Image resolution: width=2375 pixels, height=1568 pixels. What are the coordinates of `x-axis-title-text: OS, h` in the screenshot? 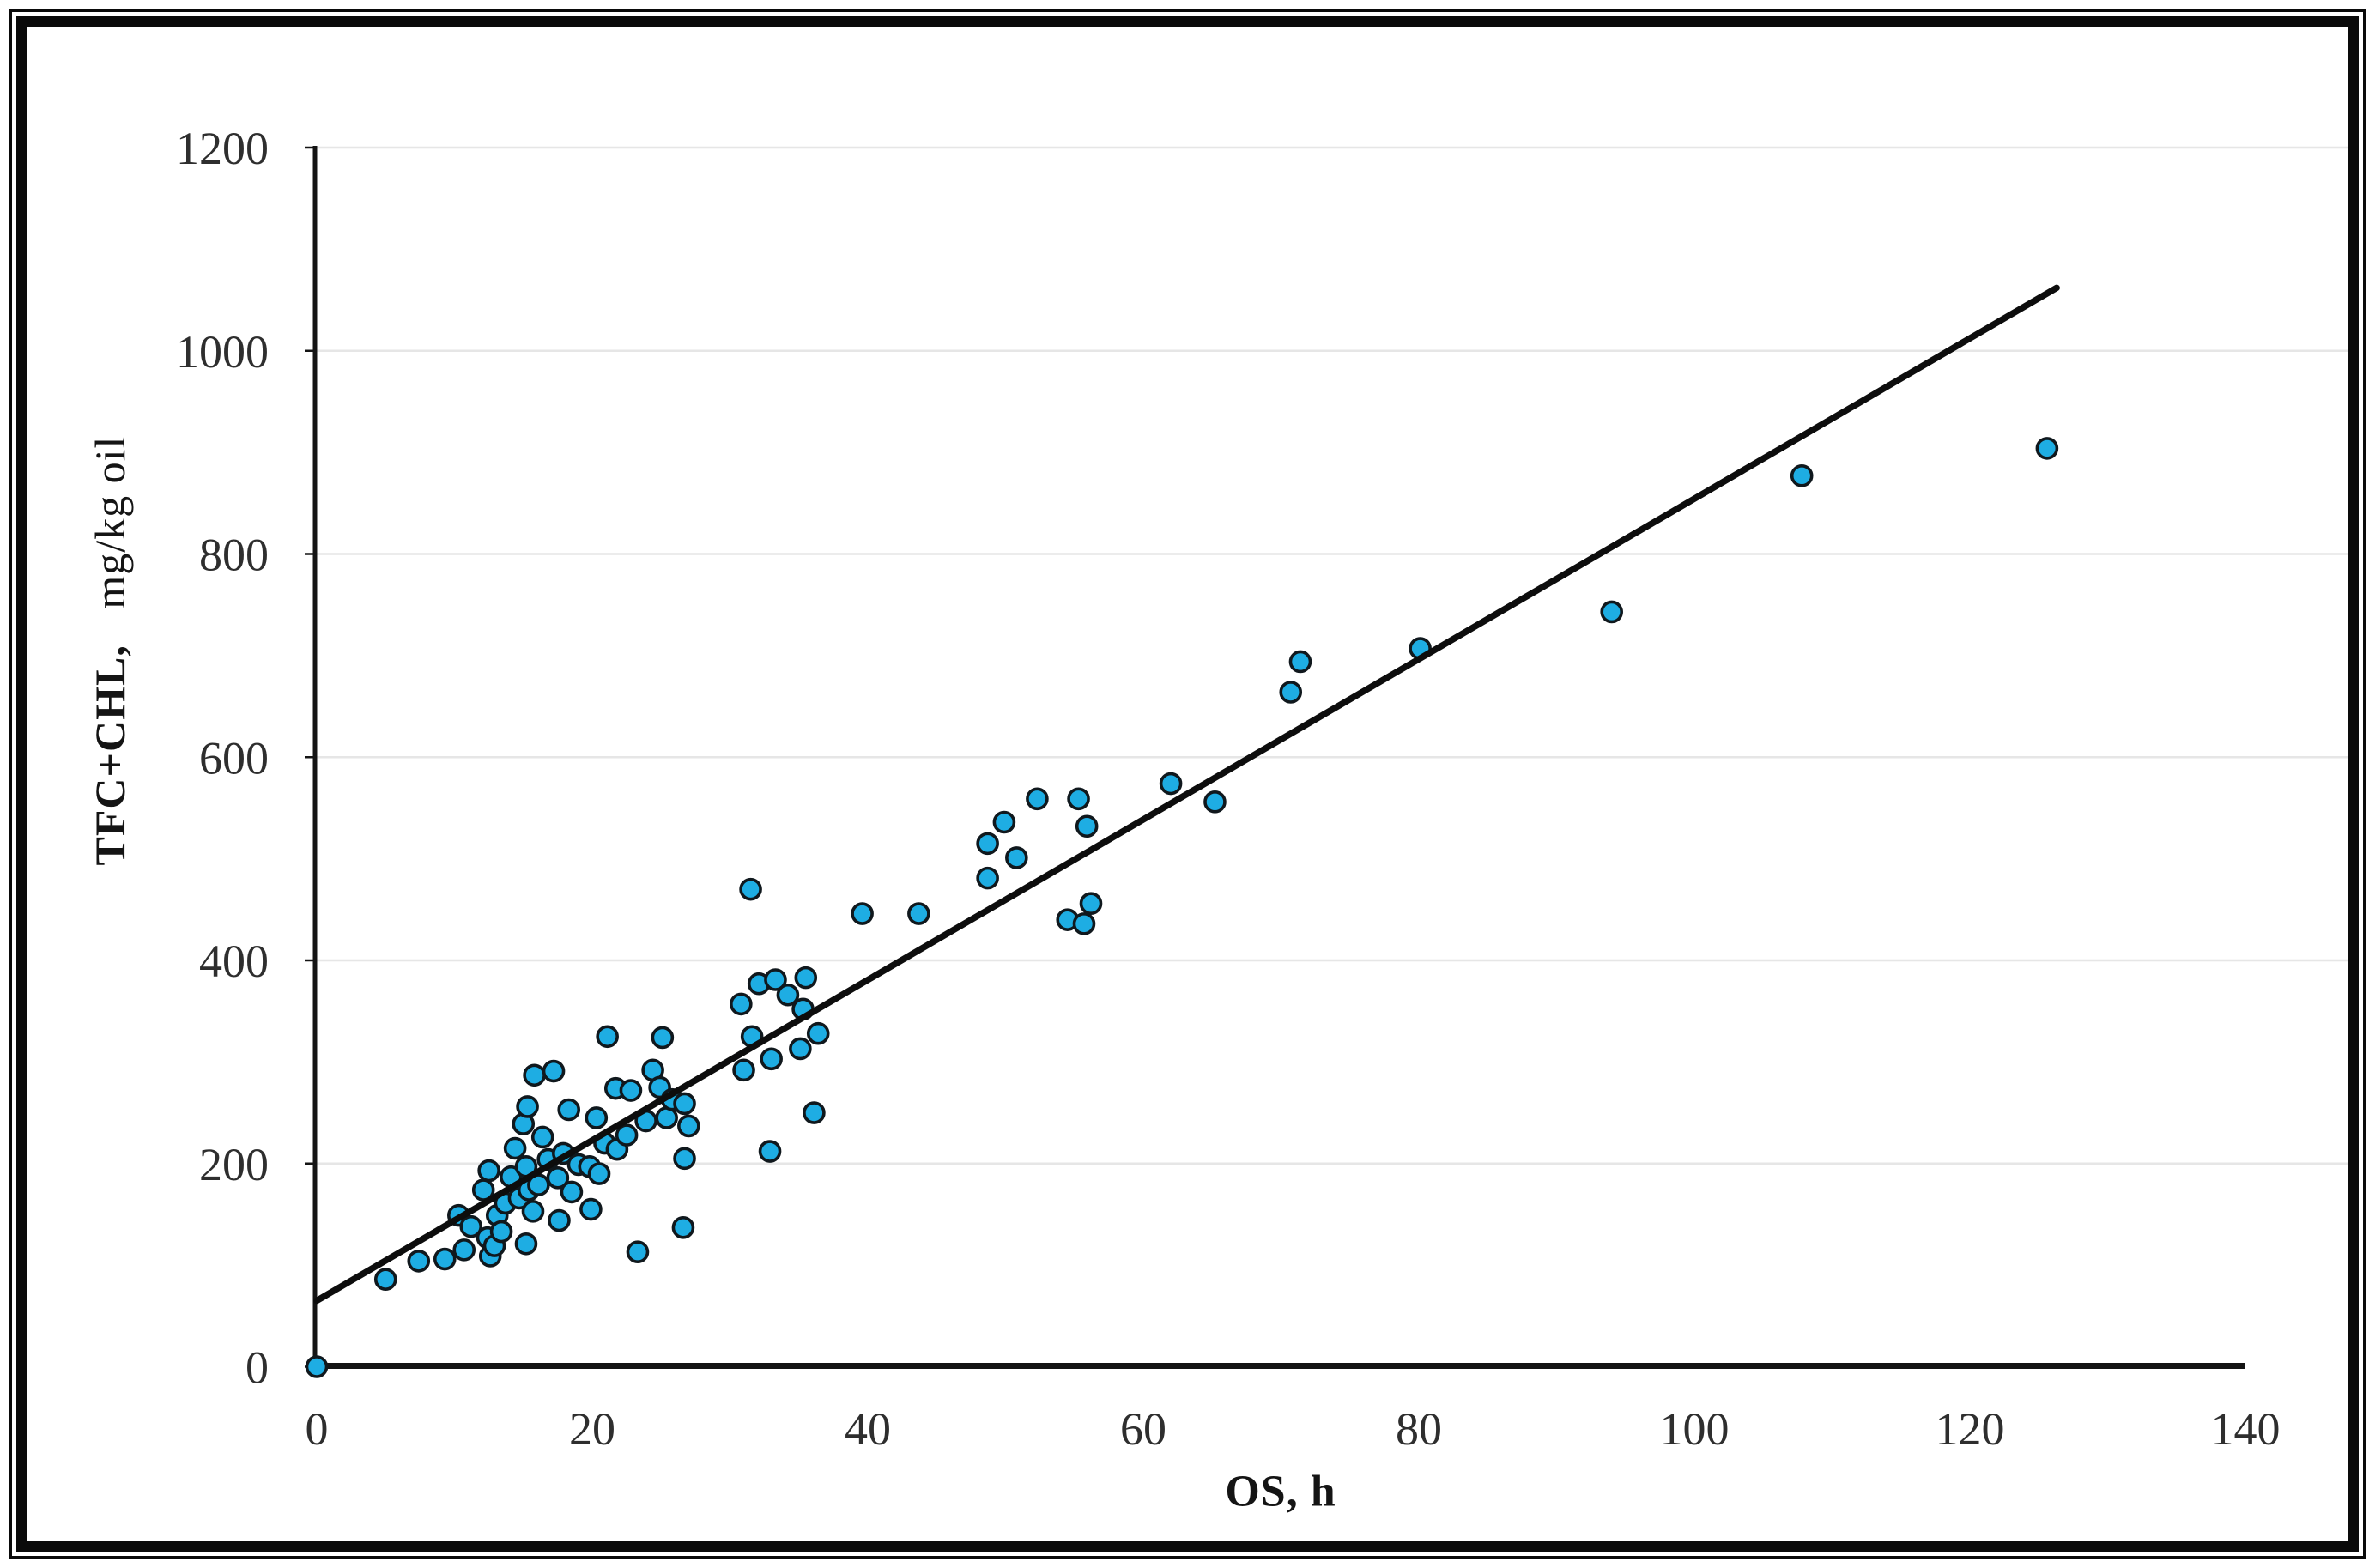 It's located at (1280, 1492).